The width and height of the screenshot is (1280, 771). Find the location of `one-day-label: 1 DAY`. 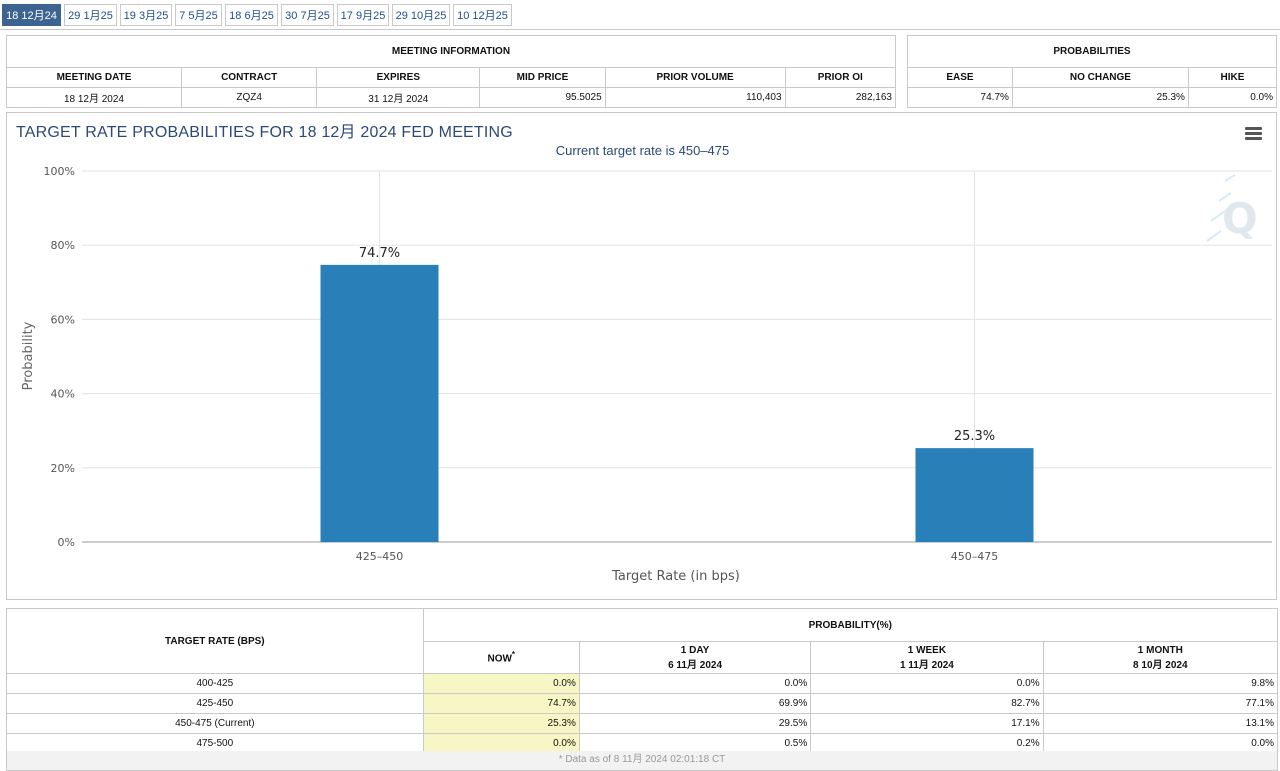

one-day-label: 1 DAY is located at coordinates (695, 650).